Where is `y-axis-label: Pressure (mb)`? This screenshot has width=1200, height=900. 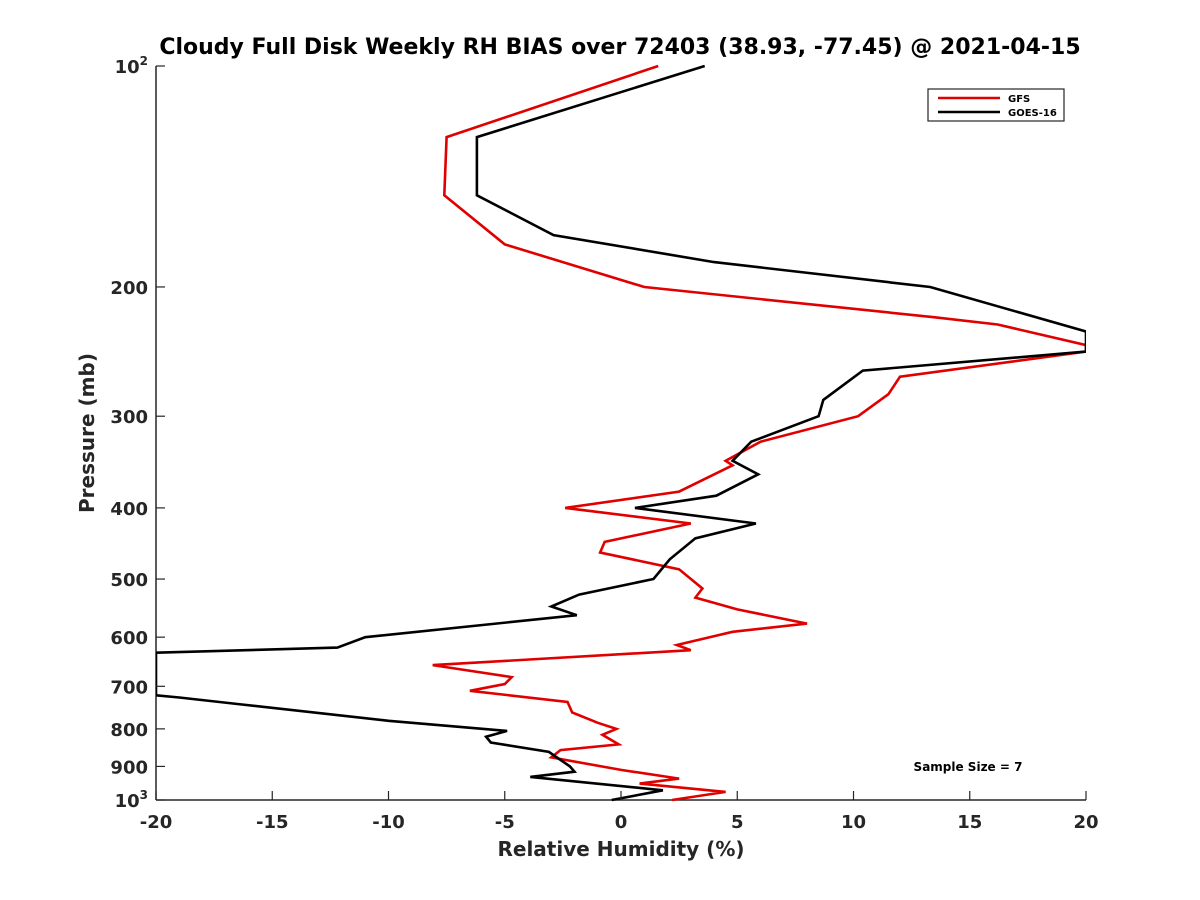 y-axis-label: Pressure (mb) is located at coordinates (87, 433).